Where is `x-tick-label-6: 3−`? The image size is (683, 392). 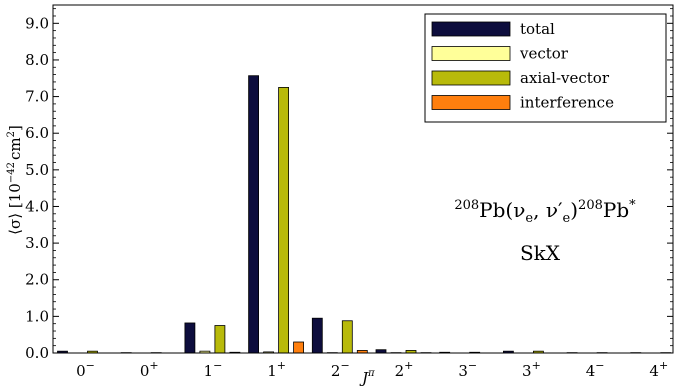 x-tick-label-6: 3− is located at coordinates (467, 369).